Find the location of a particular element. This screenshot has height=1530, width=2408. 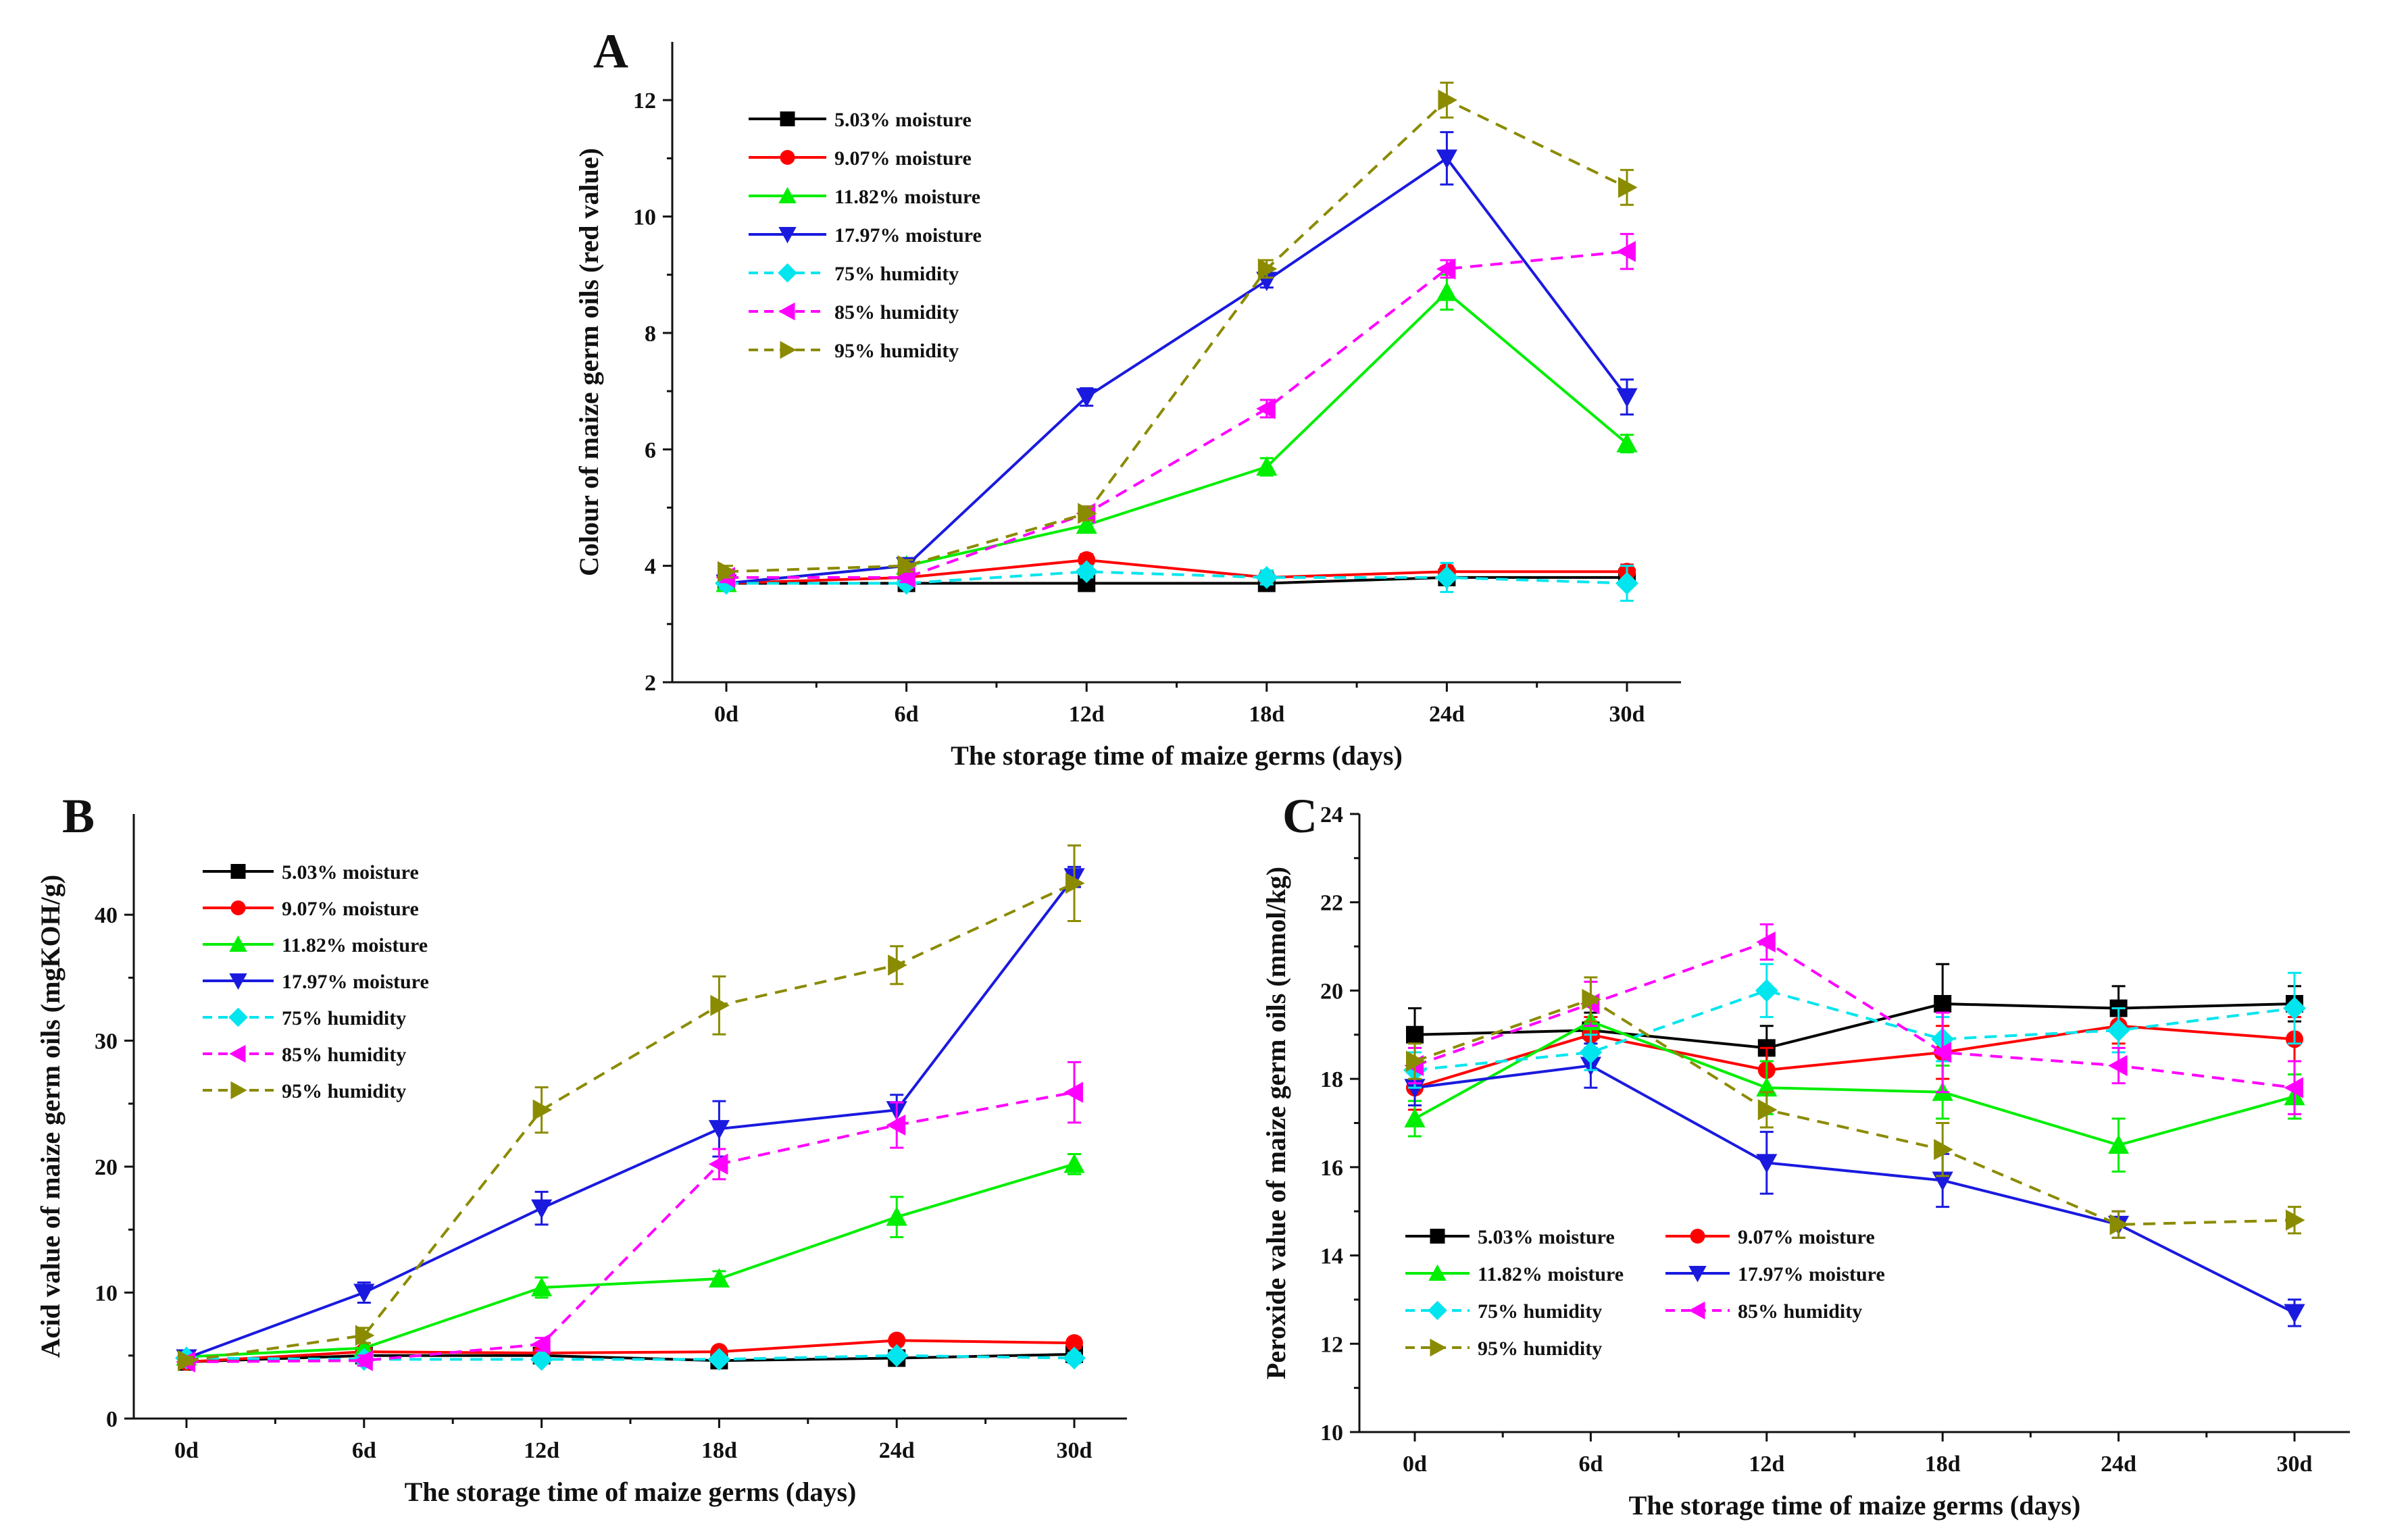

y-tick-label: 8 is located at coordinates (651, 334).